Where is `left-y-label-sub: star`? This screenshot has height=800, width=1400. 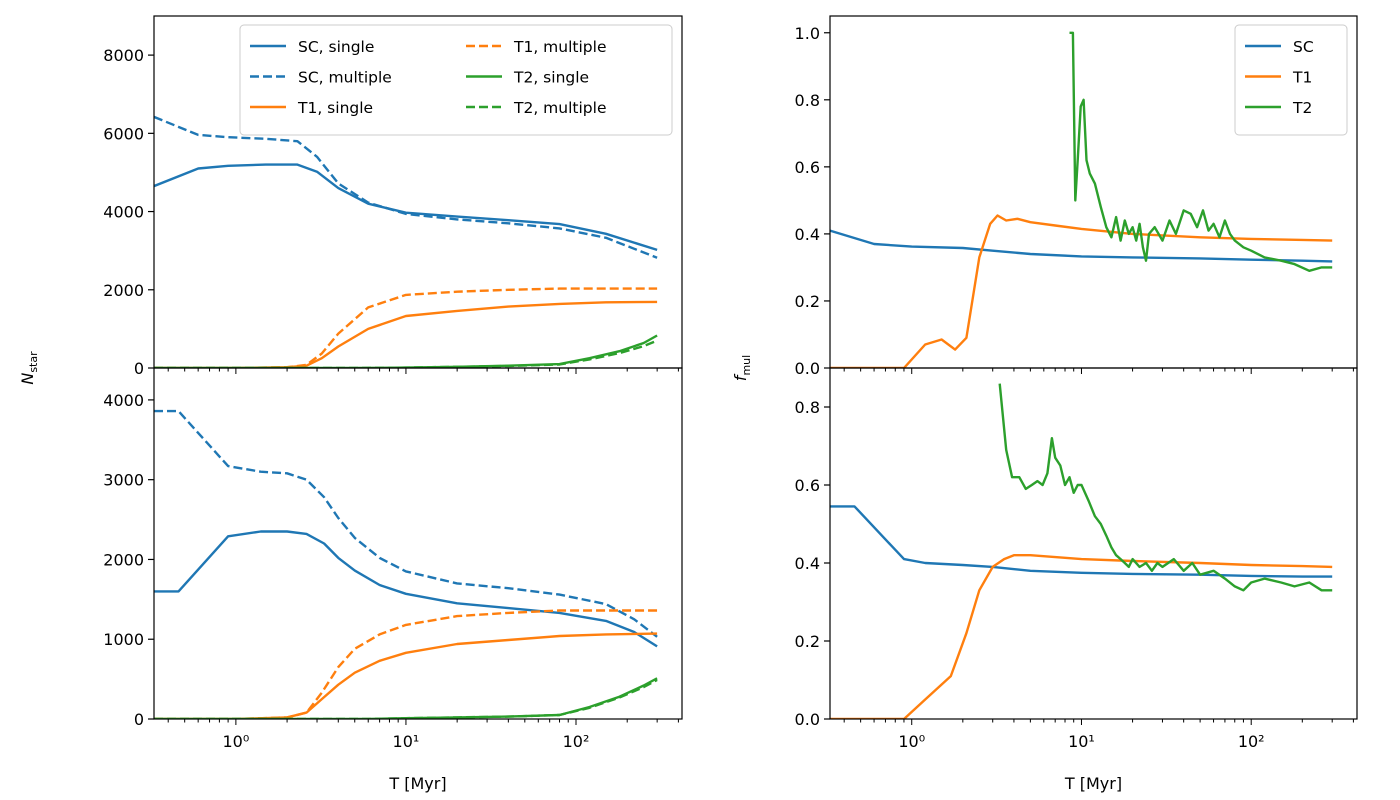 left-y-label-sub: star is located at coordinates (33, 362).